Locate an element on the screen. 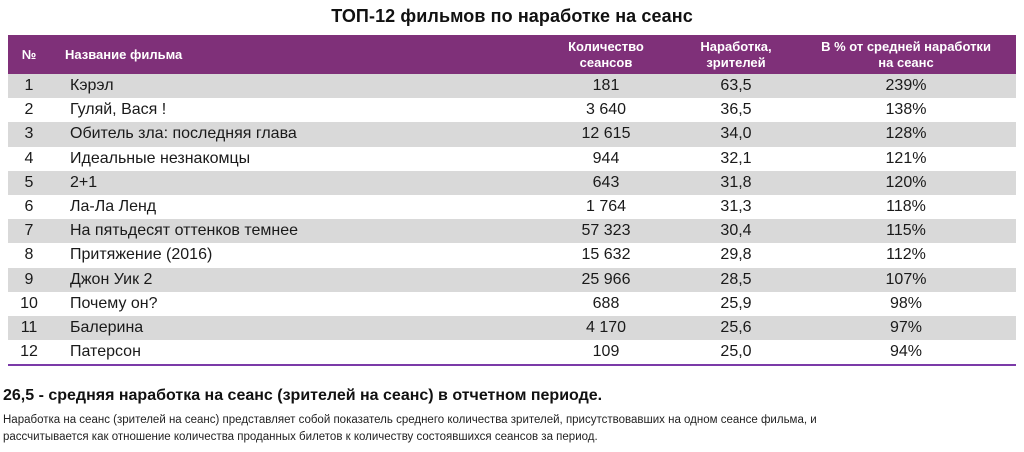  header-pct: В % от средней наработки на сеанс is located at coordinates (906, 54).